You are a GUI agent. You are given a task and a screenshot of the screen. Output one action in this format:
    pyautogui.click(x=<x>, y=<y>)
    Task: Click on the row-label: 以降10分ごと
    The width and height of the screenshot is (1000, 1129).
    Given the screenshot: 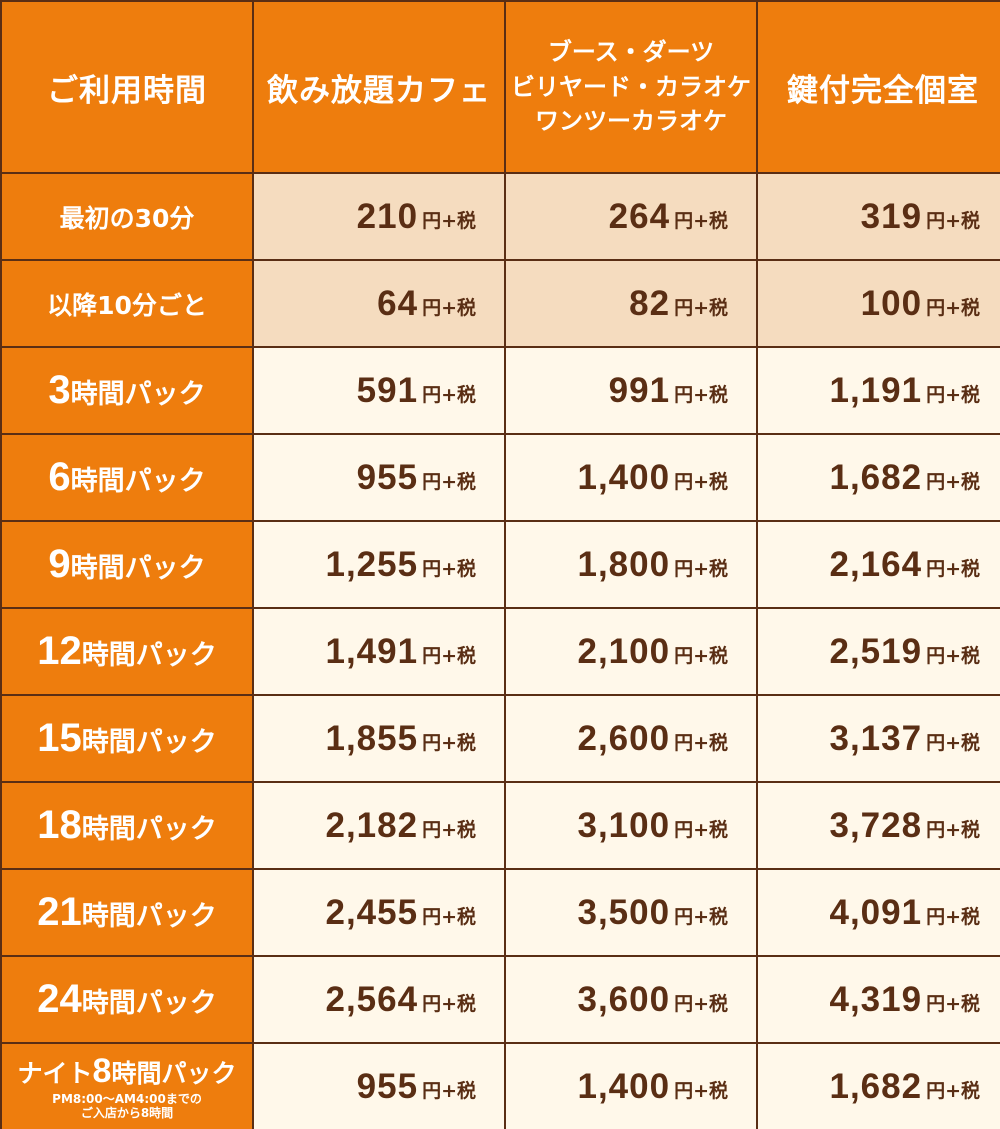 What is the action you would take?
    pyautogui.click(x=127, y=303)
    